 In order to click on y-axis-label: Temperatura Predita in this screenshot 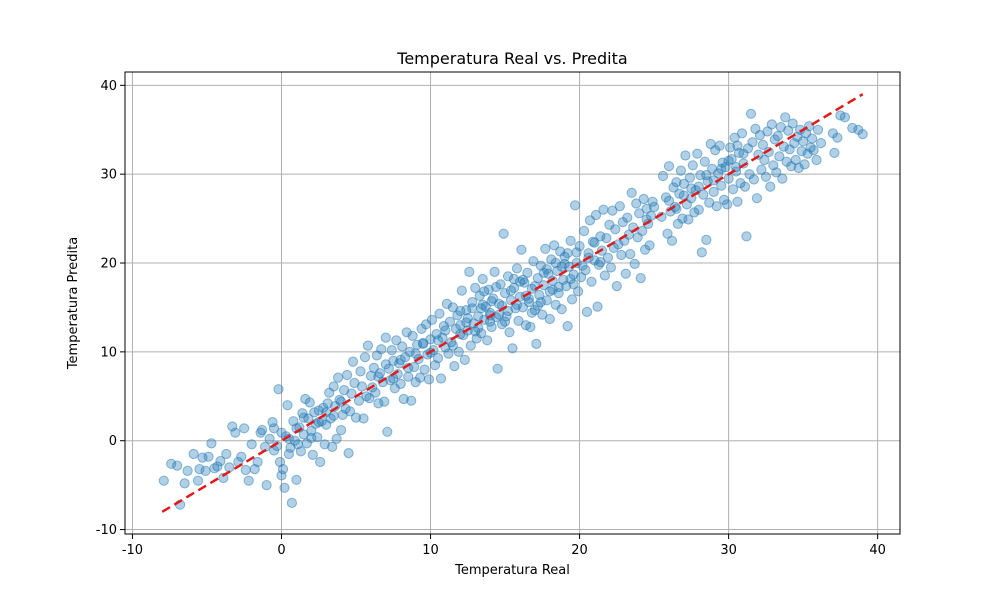, I will do `click(73, 303)`.